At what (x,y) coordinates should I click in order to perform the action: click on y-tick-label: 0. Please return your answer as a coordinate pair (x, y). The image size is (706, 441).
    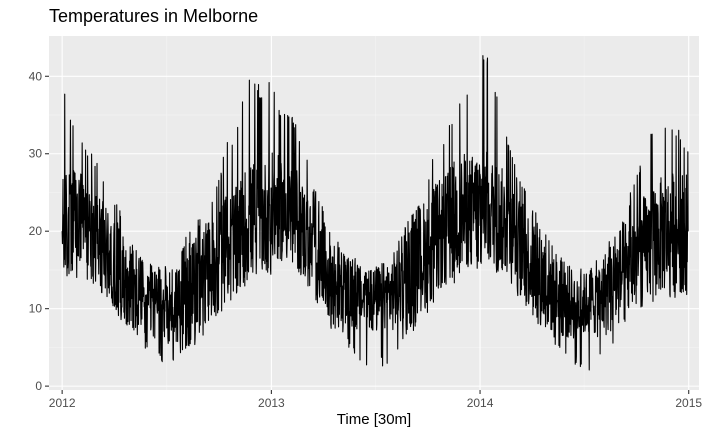
    Looking at the image, I should click on (38, 386).